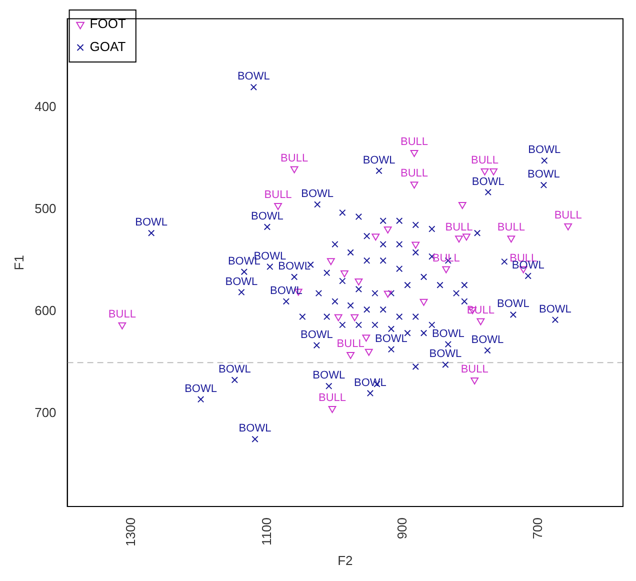 The image size is (636, 581). What do you see at coordinates (108, 46) in the screenshot?
I see `legend-label: GOAT` at bounding box center [108, 46].